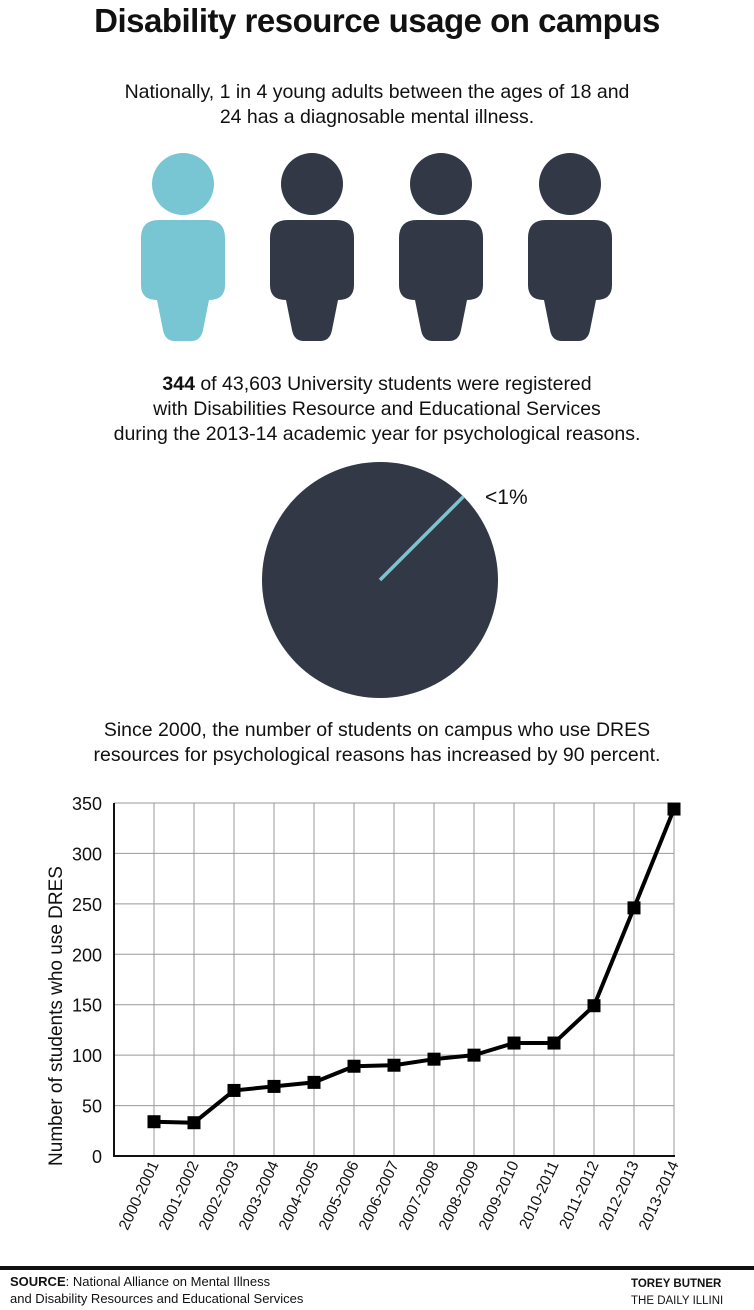  What do you see at coordinates (87, 905) in the screenshot?
I see `y-tick-label: 250` at bounding box center [87, 905].